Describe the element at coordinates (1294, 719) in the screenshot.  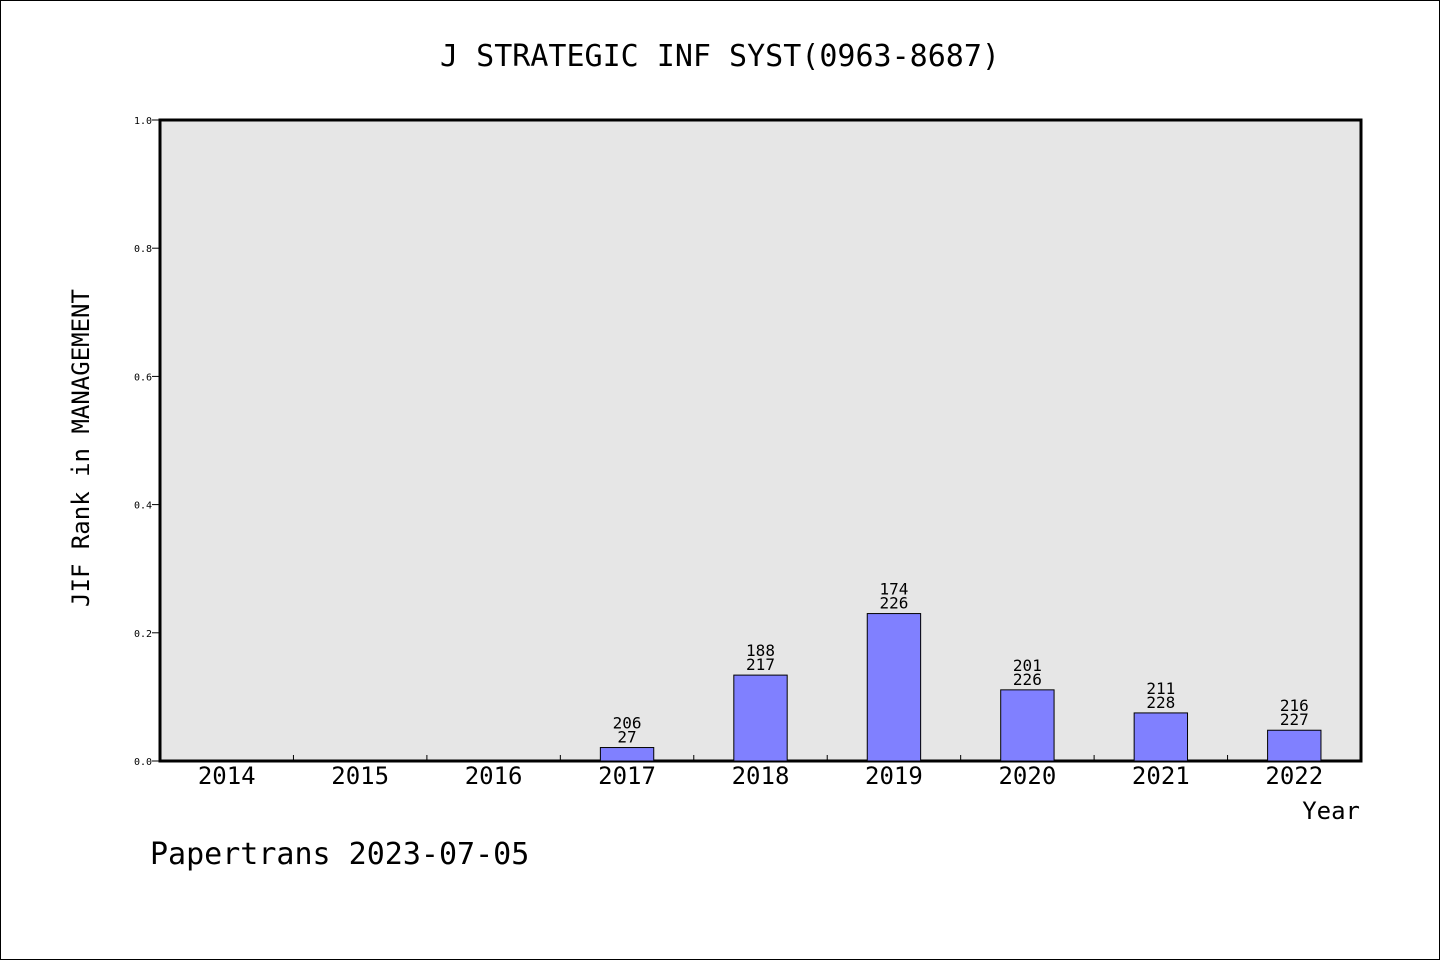
I see `bar-total-label: 227` at that location.